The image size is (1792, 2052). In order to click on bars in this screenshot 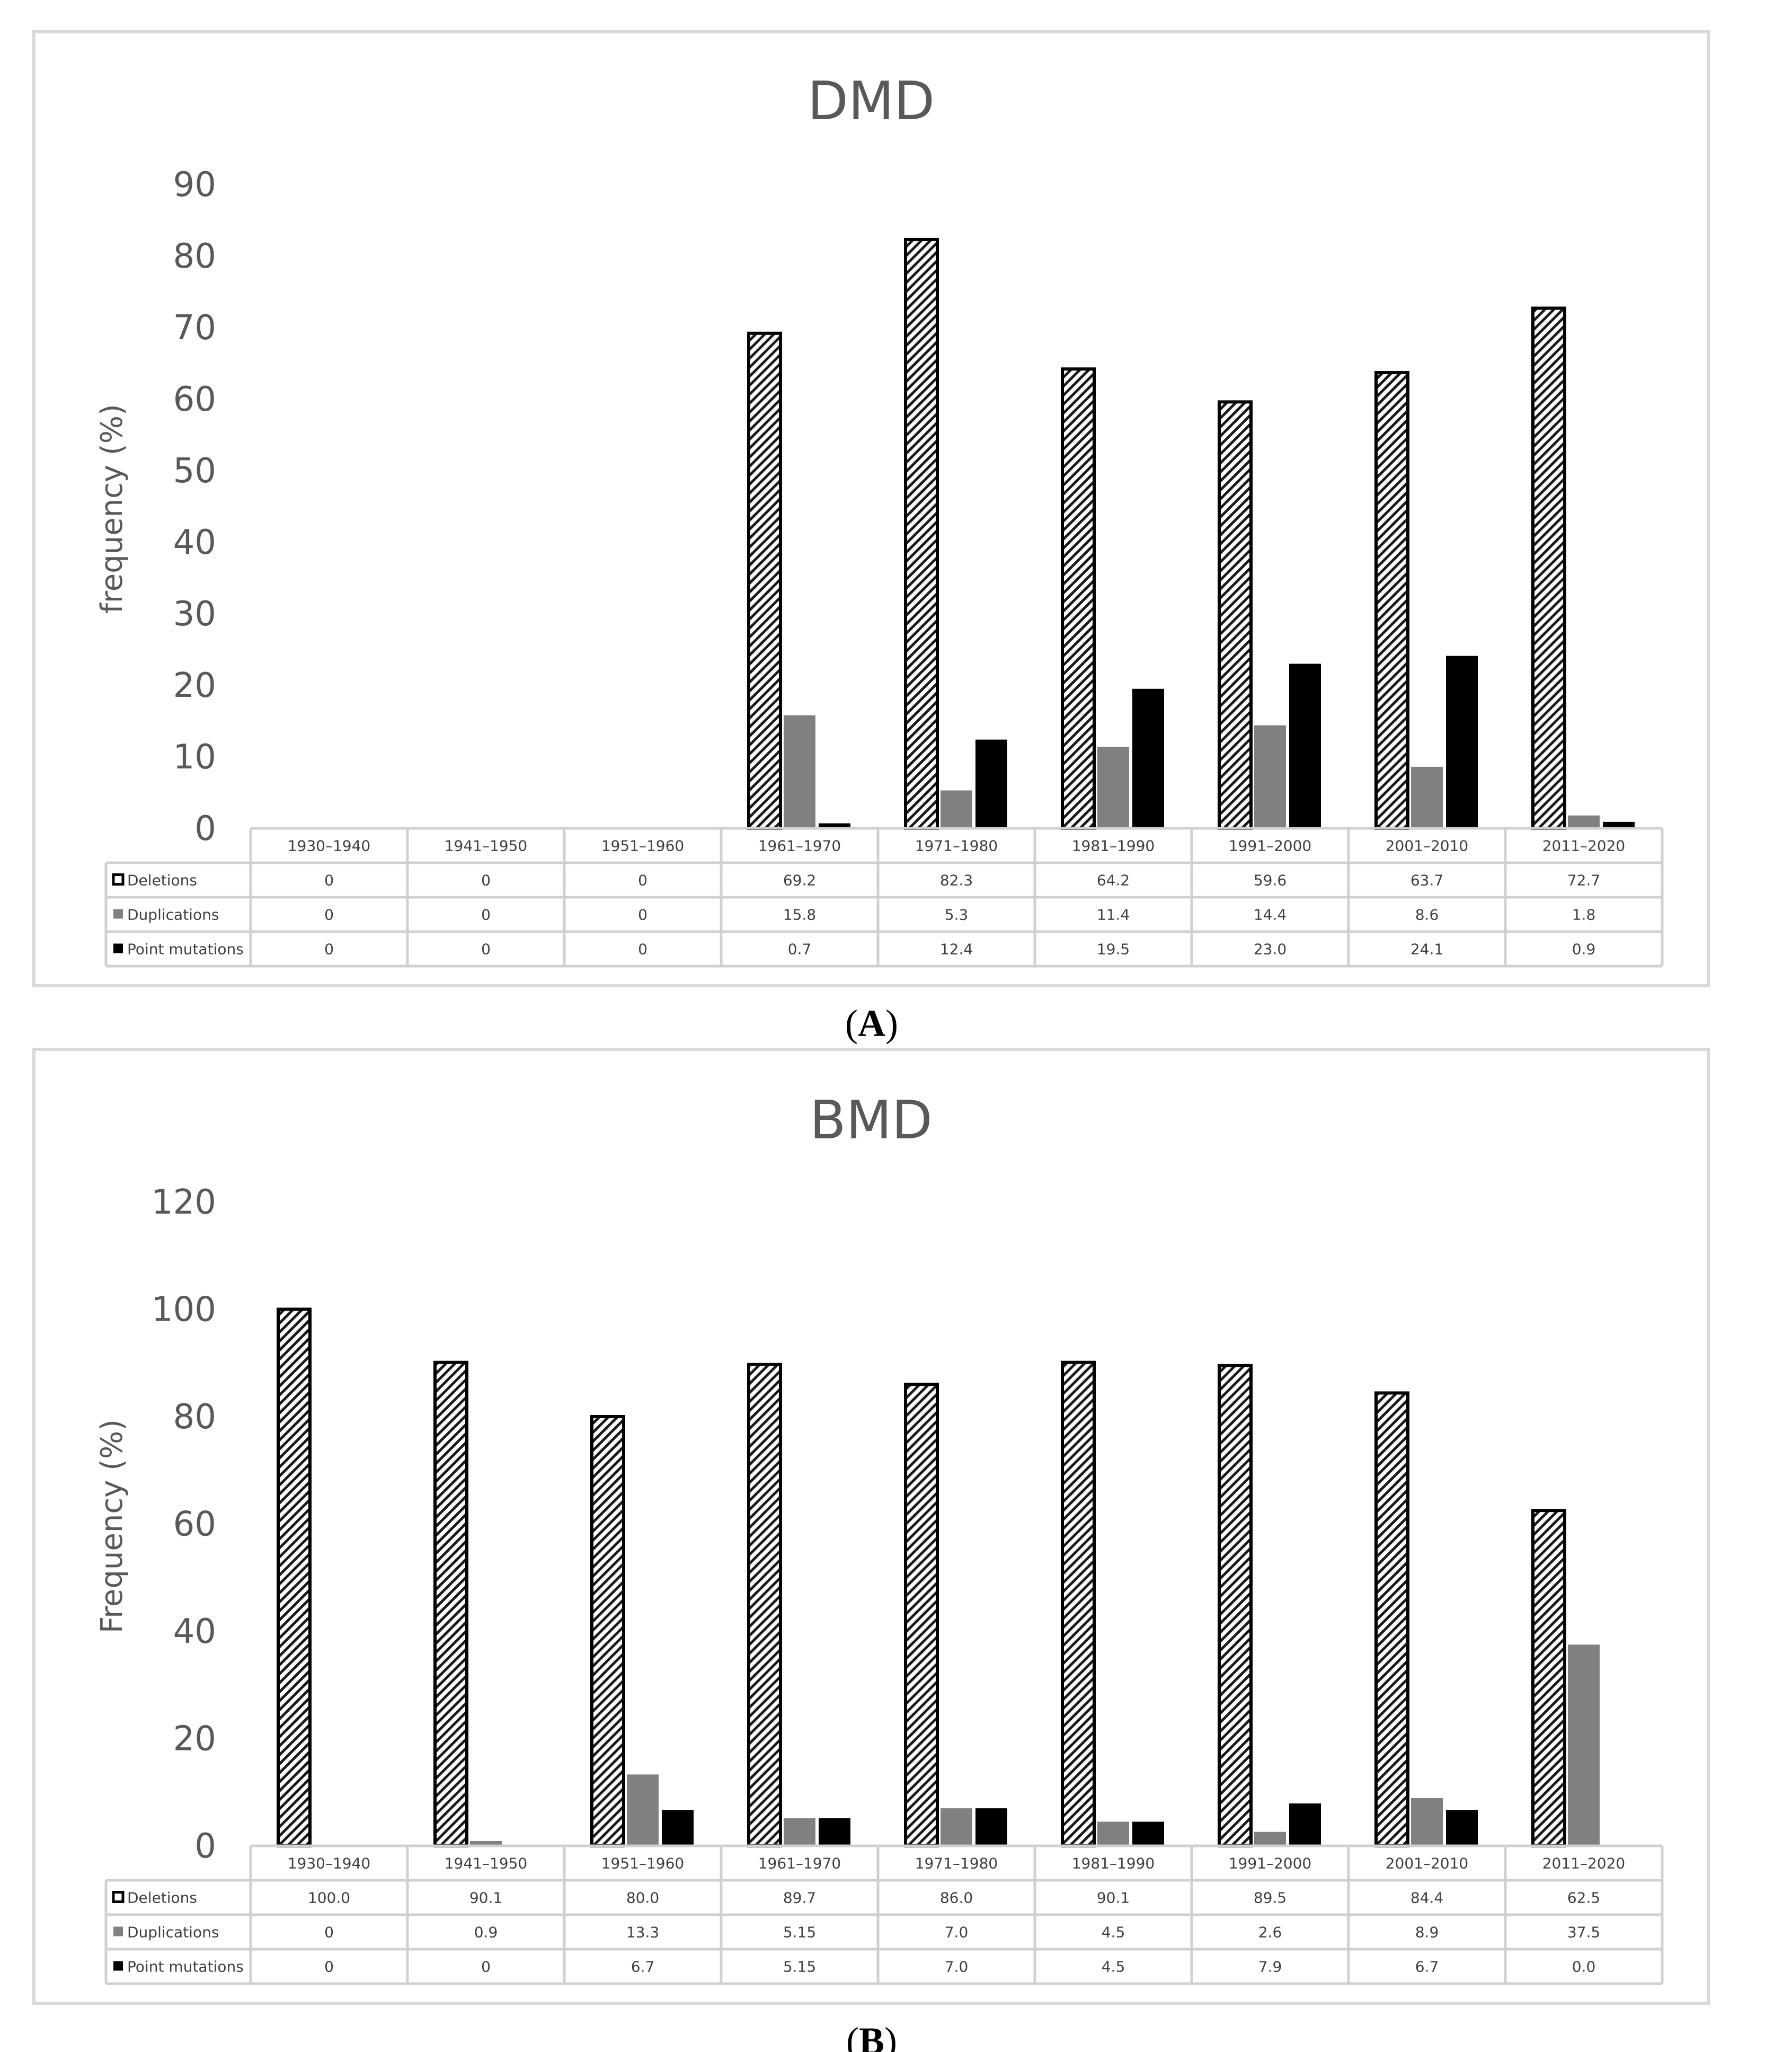, I will do `click(1191, 533)`.